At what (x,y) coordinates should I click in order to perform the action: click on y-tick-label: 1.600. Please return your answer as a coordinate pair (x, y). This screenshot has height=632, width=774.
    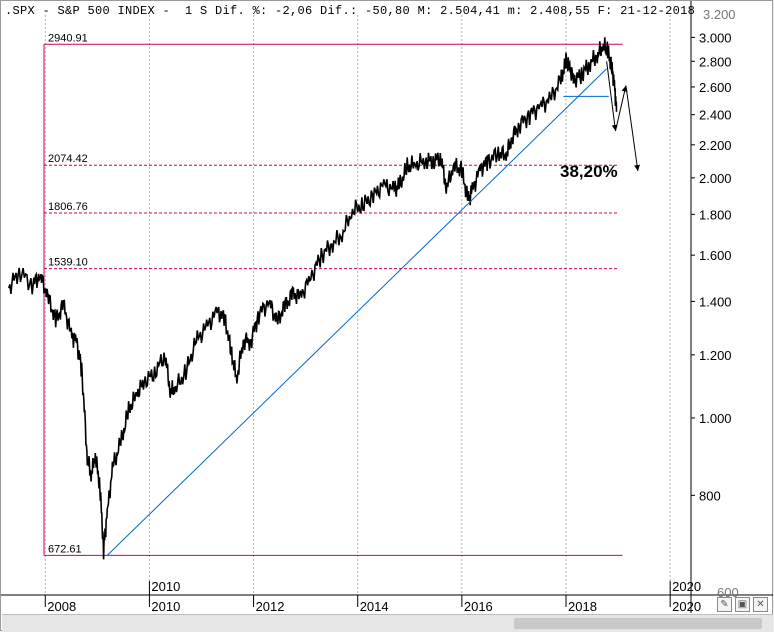
    Looking at the image, I should click on (715, 255).